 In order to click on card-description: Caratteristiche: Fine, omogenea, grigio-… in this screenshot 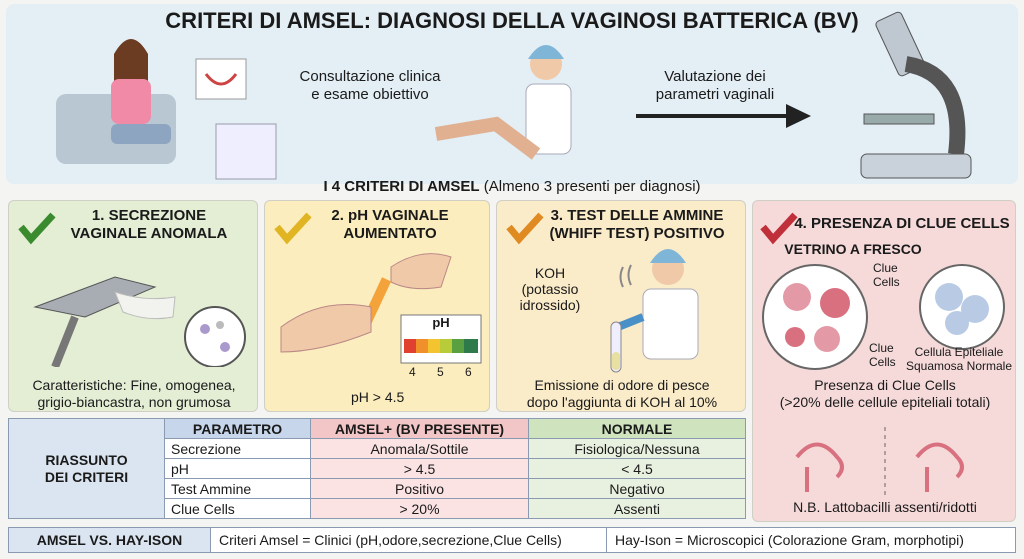, I will do `click(134, 394)`.